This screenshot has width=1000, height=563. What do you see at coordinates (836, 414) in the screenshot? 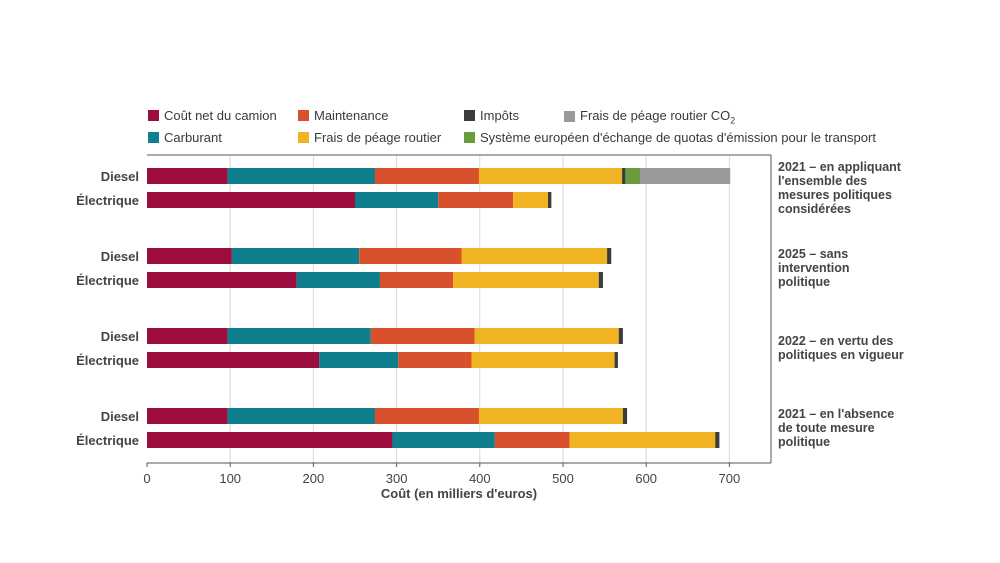
I see `scenario-label-line: 2021 – en l'absence` at bounding box center [836, 414].